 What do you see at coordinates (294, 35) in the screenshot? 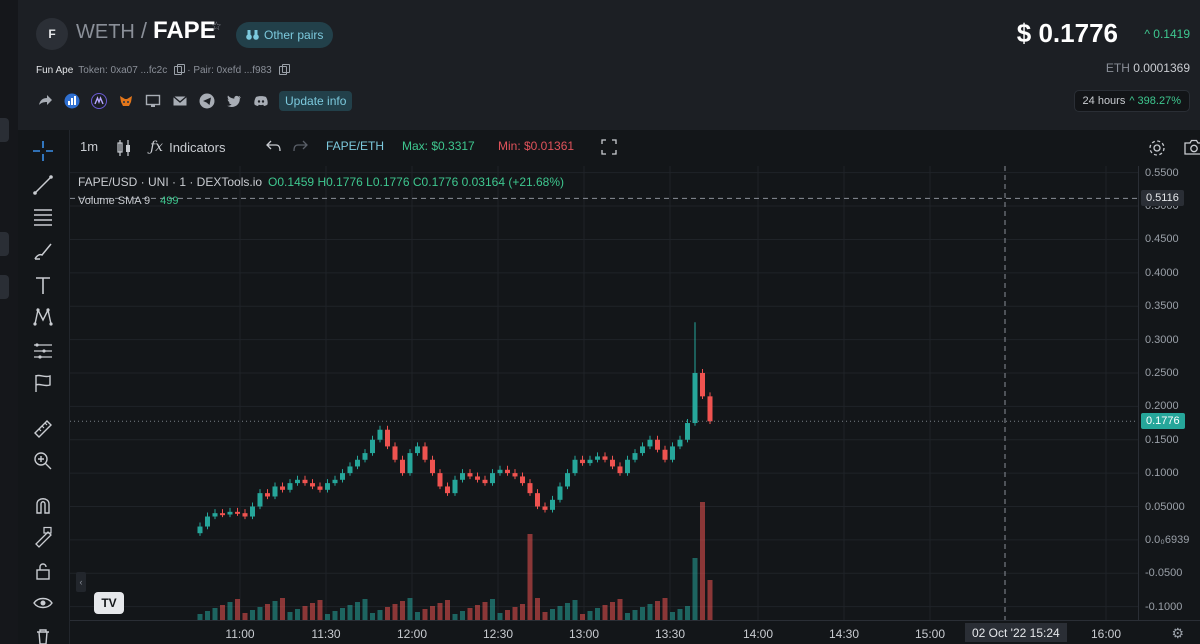
I see `other-pairs-label: Other pairs` at bounding box center [294, 35].